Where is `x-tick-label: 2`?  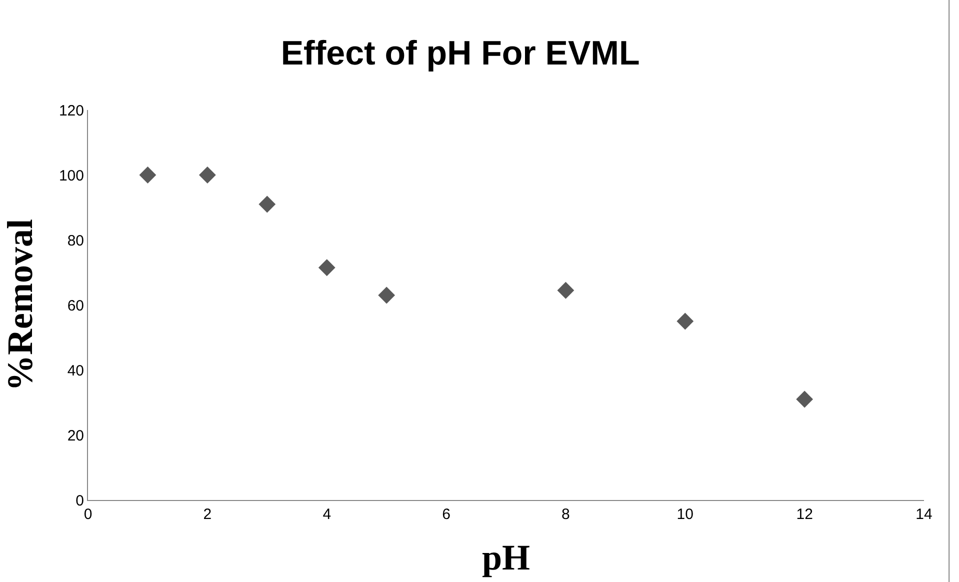
x-tick-label: 2 is located at coordinates (207, 514).